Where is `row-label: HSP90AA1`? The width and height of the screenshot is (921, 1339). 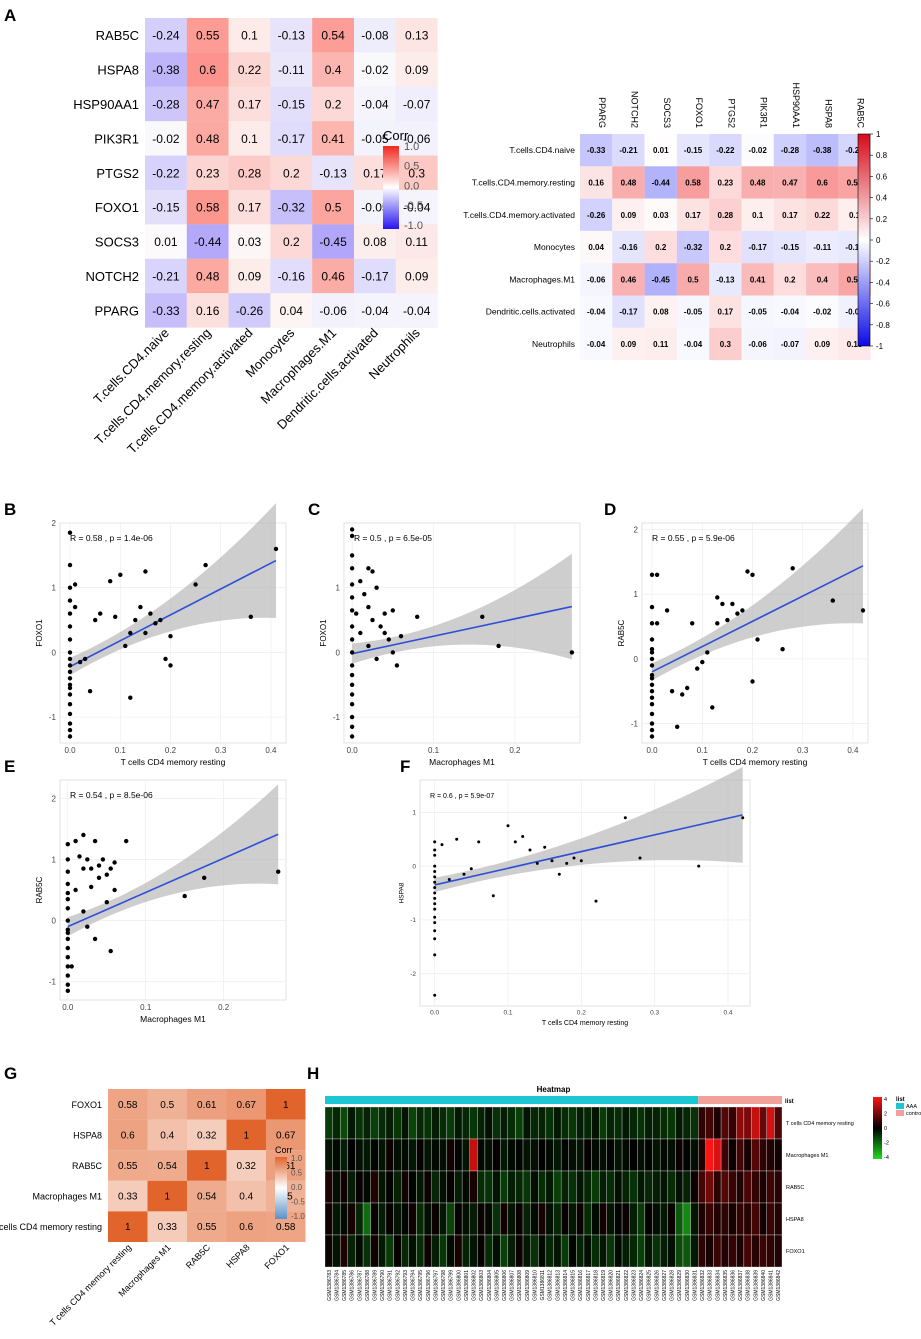
row-label: HSP90AA1 is located at coordinates (106, 104).